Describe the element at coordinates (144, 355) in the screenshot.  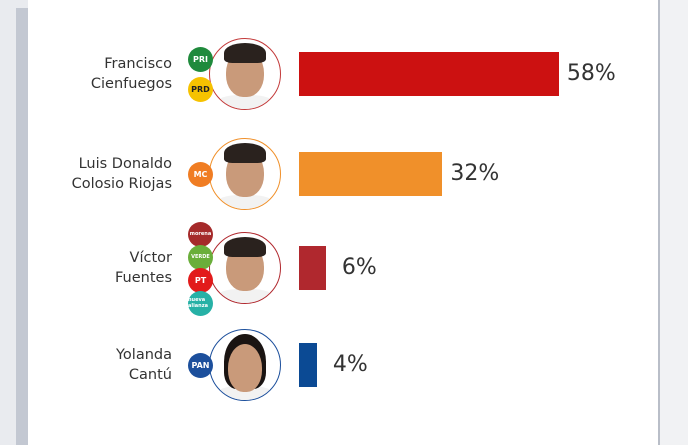
I see `candidate-name-line: Yolanda` at that location.